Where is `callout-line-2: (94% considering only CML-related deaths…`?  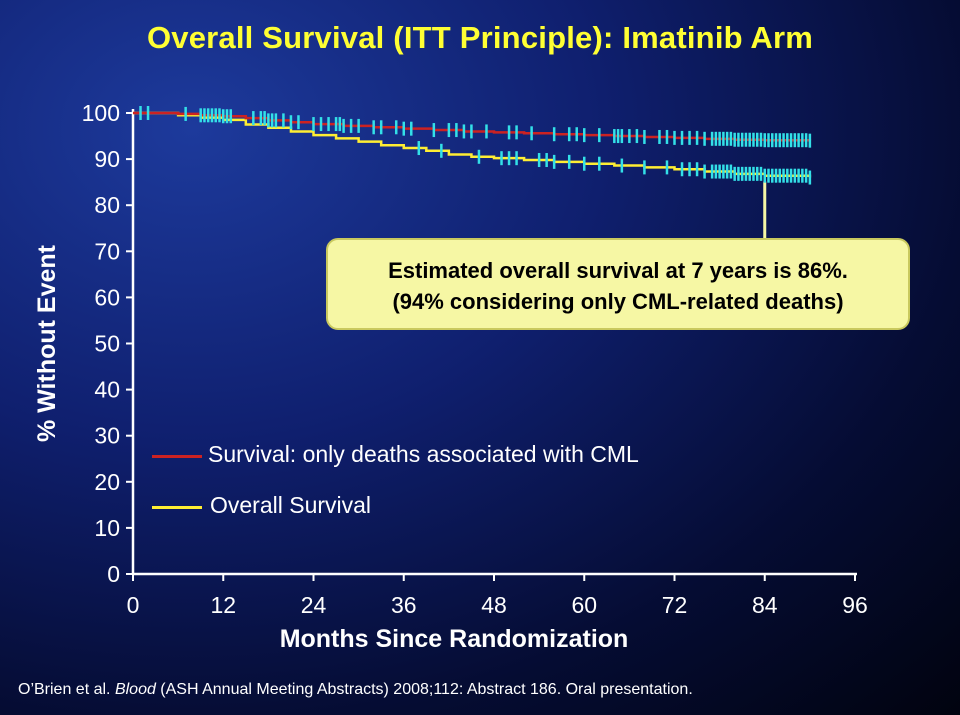
callout-line-2: (94% considering only CML-related deaths… is located at coordinates (618, 301).